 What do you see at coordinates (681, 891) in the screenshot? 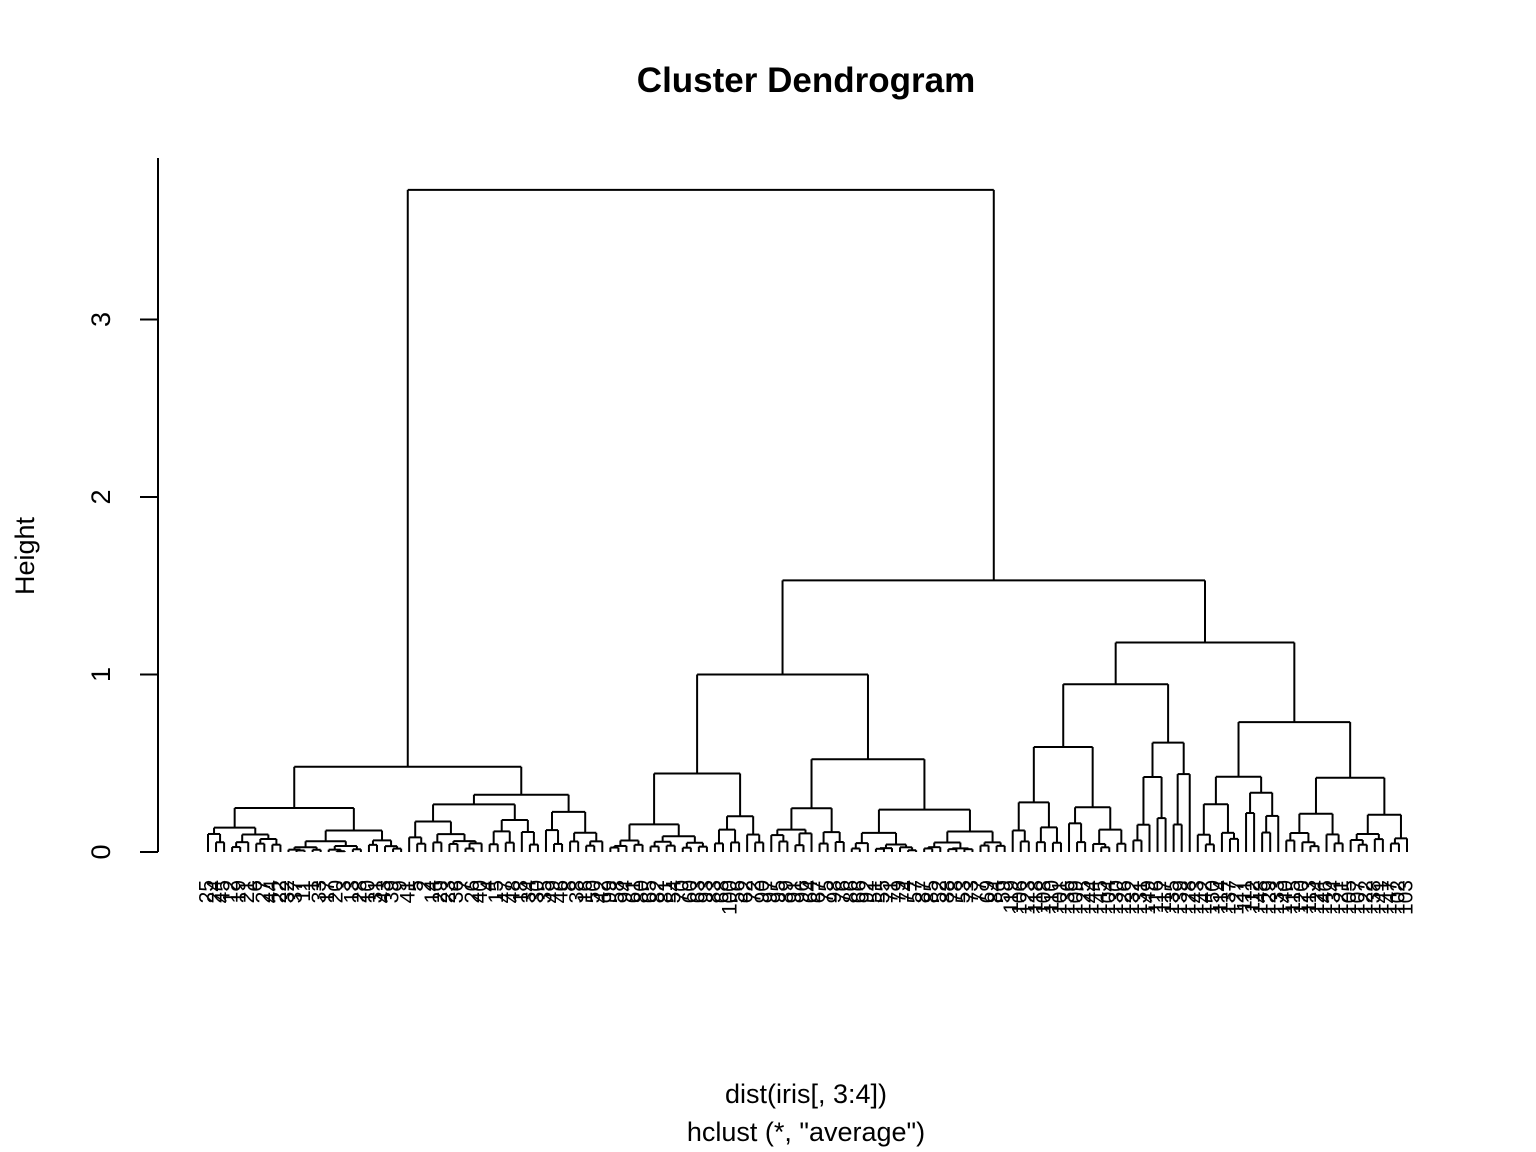
I see `leaf-label: 70` at bounding box center [681, 891].